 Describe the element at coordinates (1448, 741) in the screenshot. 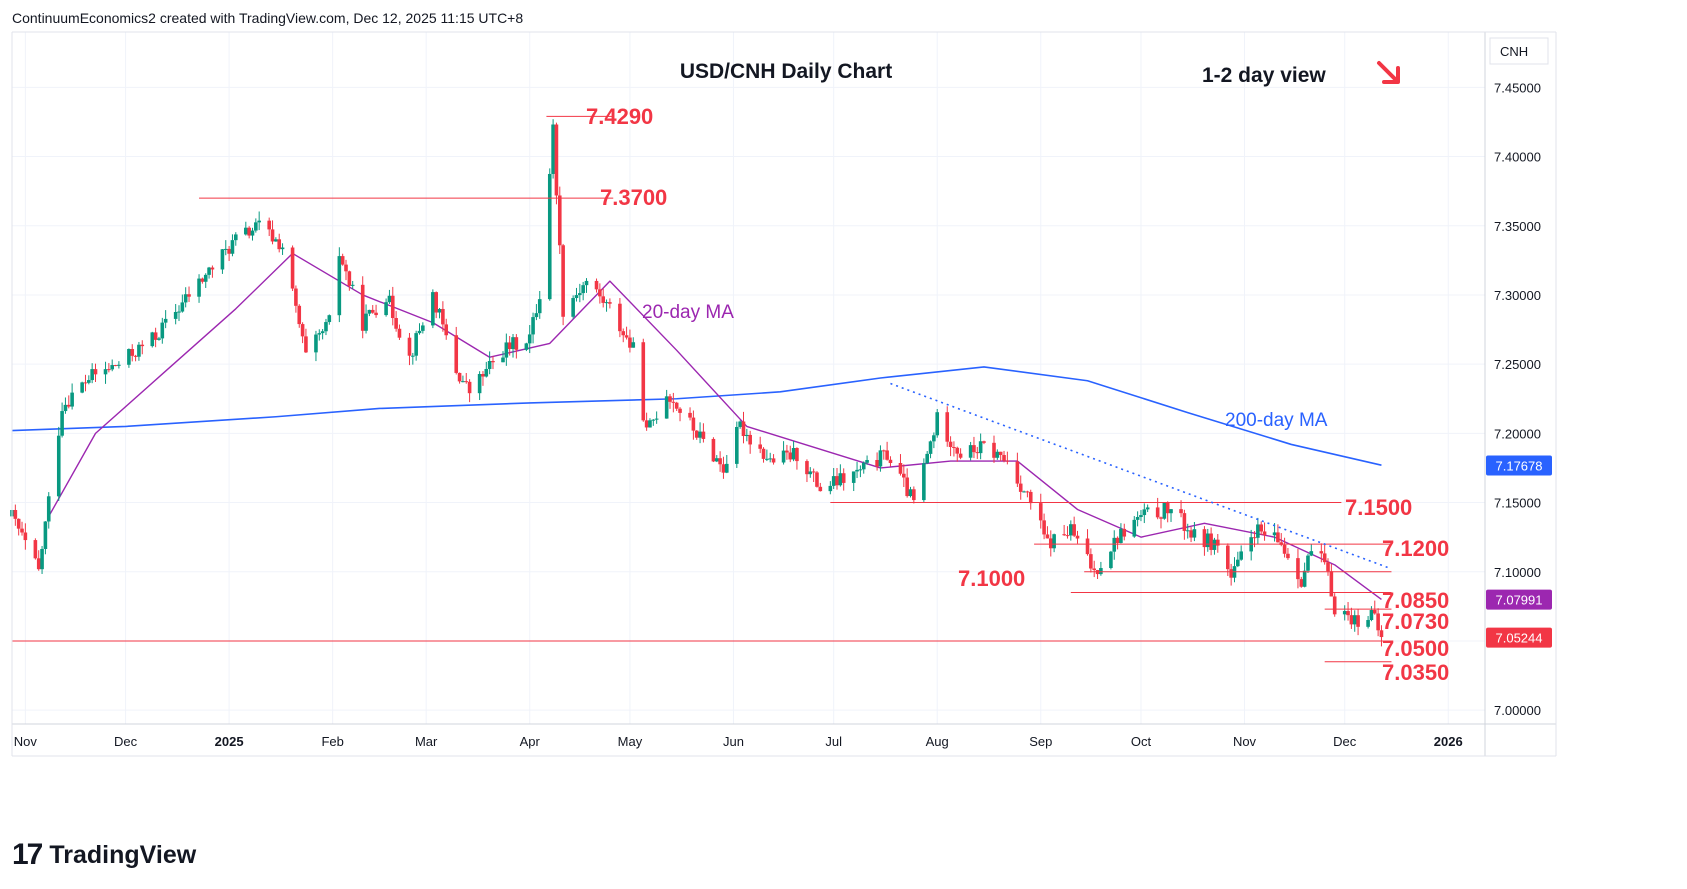

I see `x-tick-label: 2026` at that location.